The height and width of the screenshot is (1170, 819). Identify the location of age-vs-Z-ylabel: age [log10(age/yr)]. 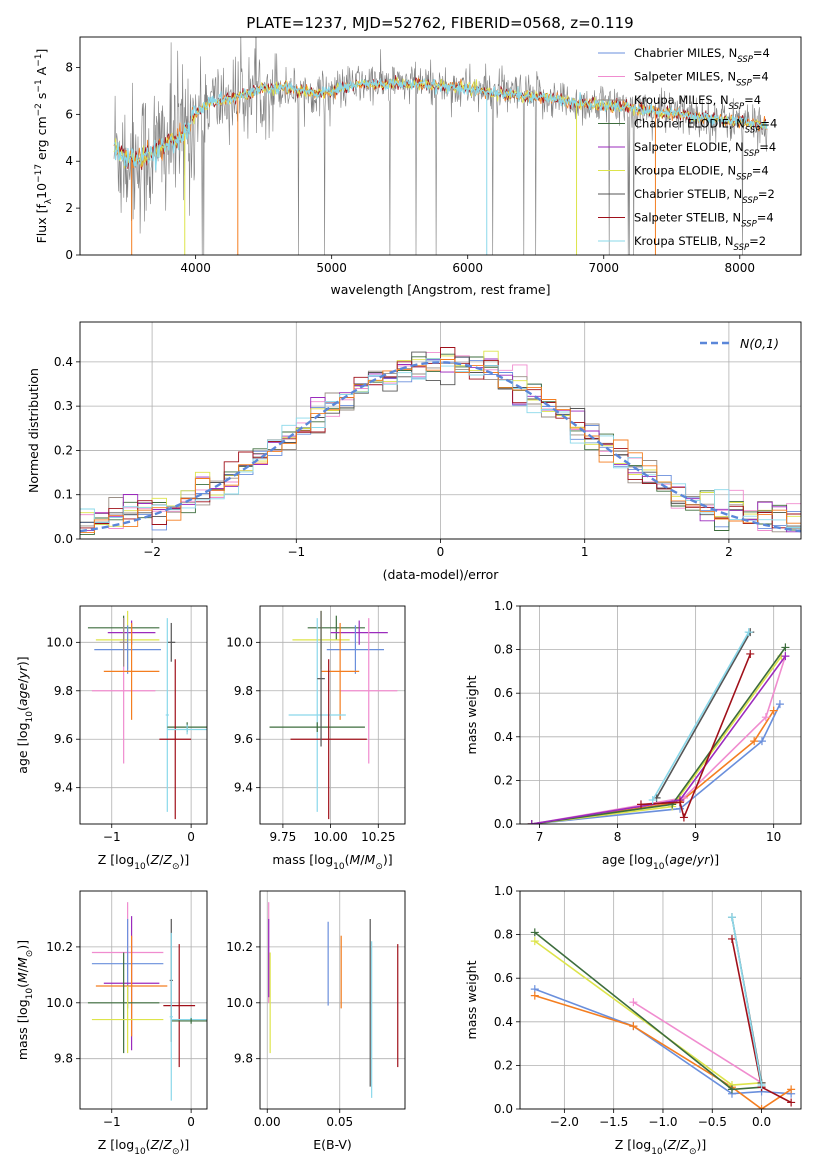
(25, 714).